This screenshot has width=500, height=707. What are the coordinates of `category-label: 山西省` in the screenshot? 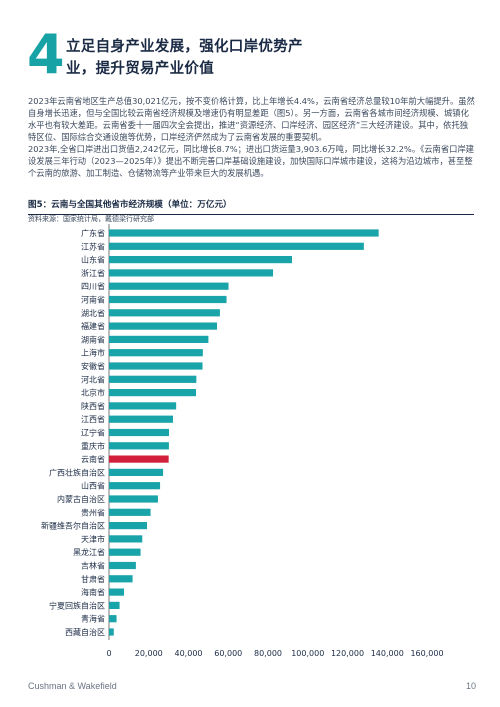 It's located at (93, 486).